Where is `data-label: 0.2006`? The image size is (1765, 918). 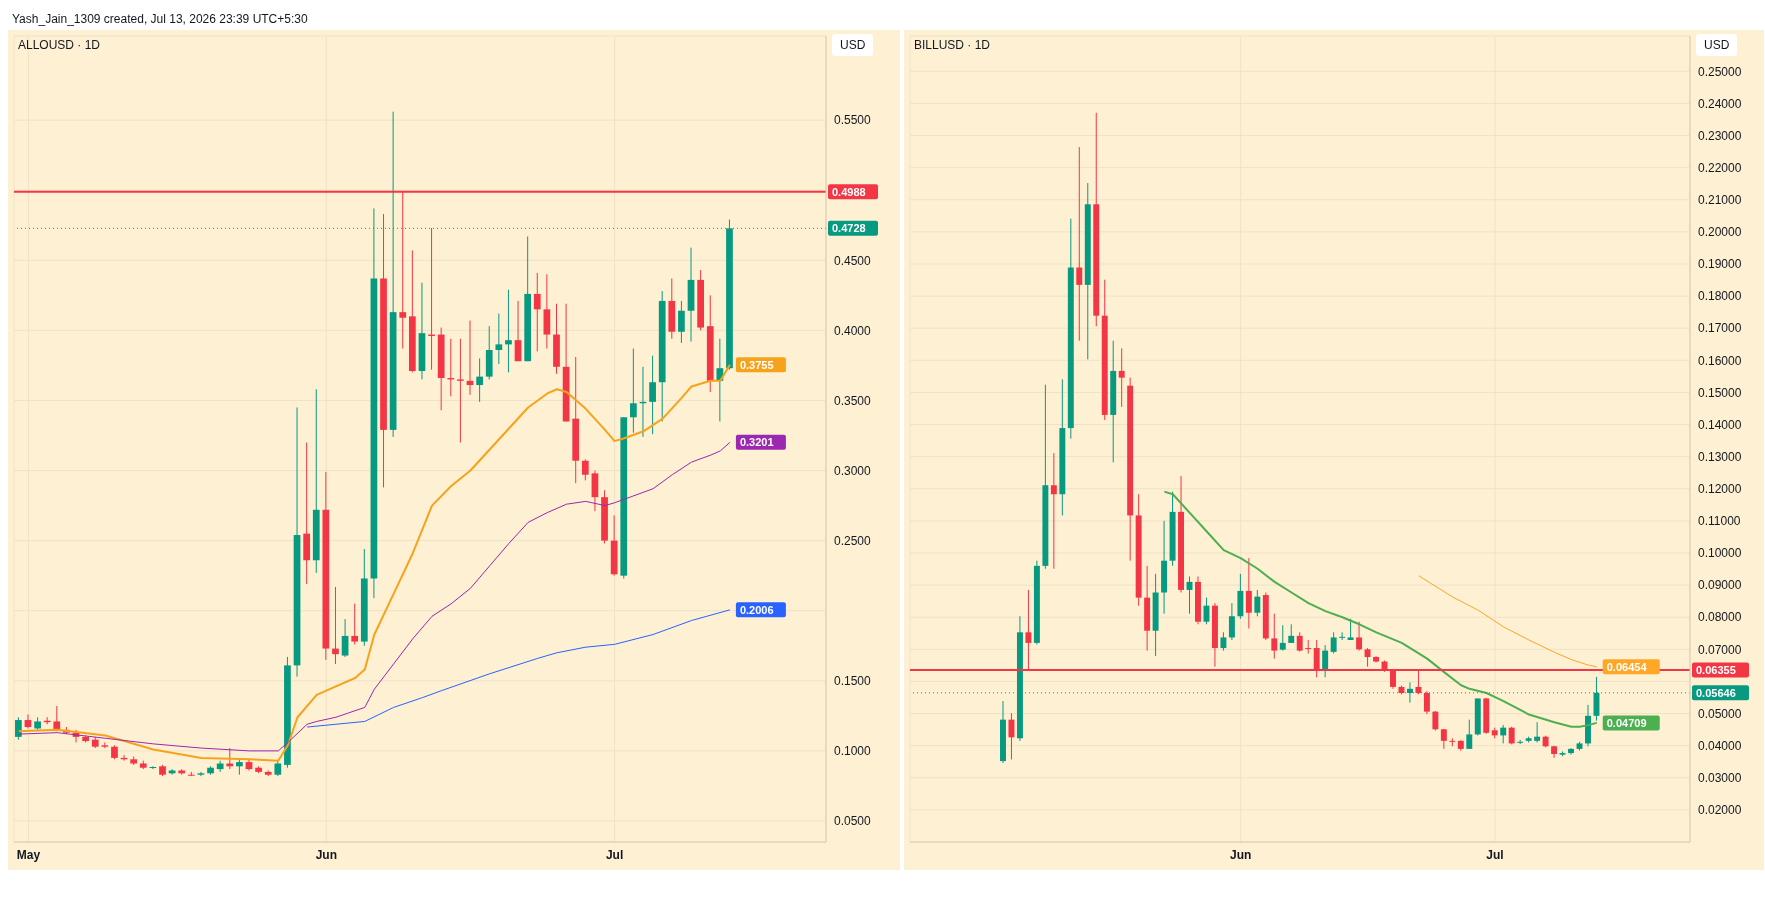 data-label: 0.2006 is located at coordinates (756, 609).